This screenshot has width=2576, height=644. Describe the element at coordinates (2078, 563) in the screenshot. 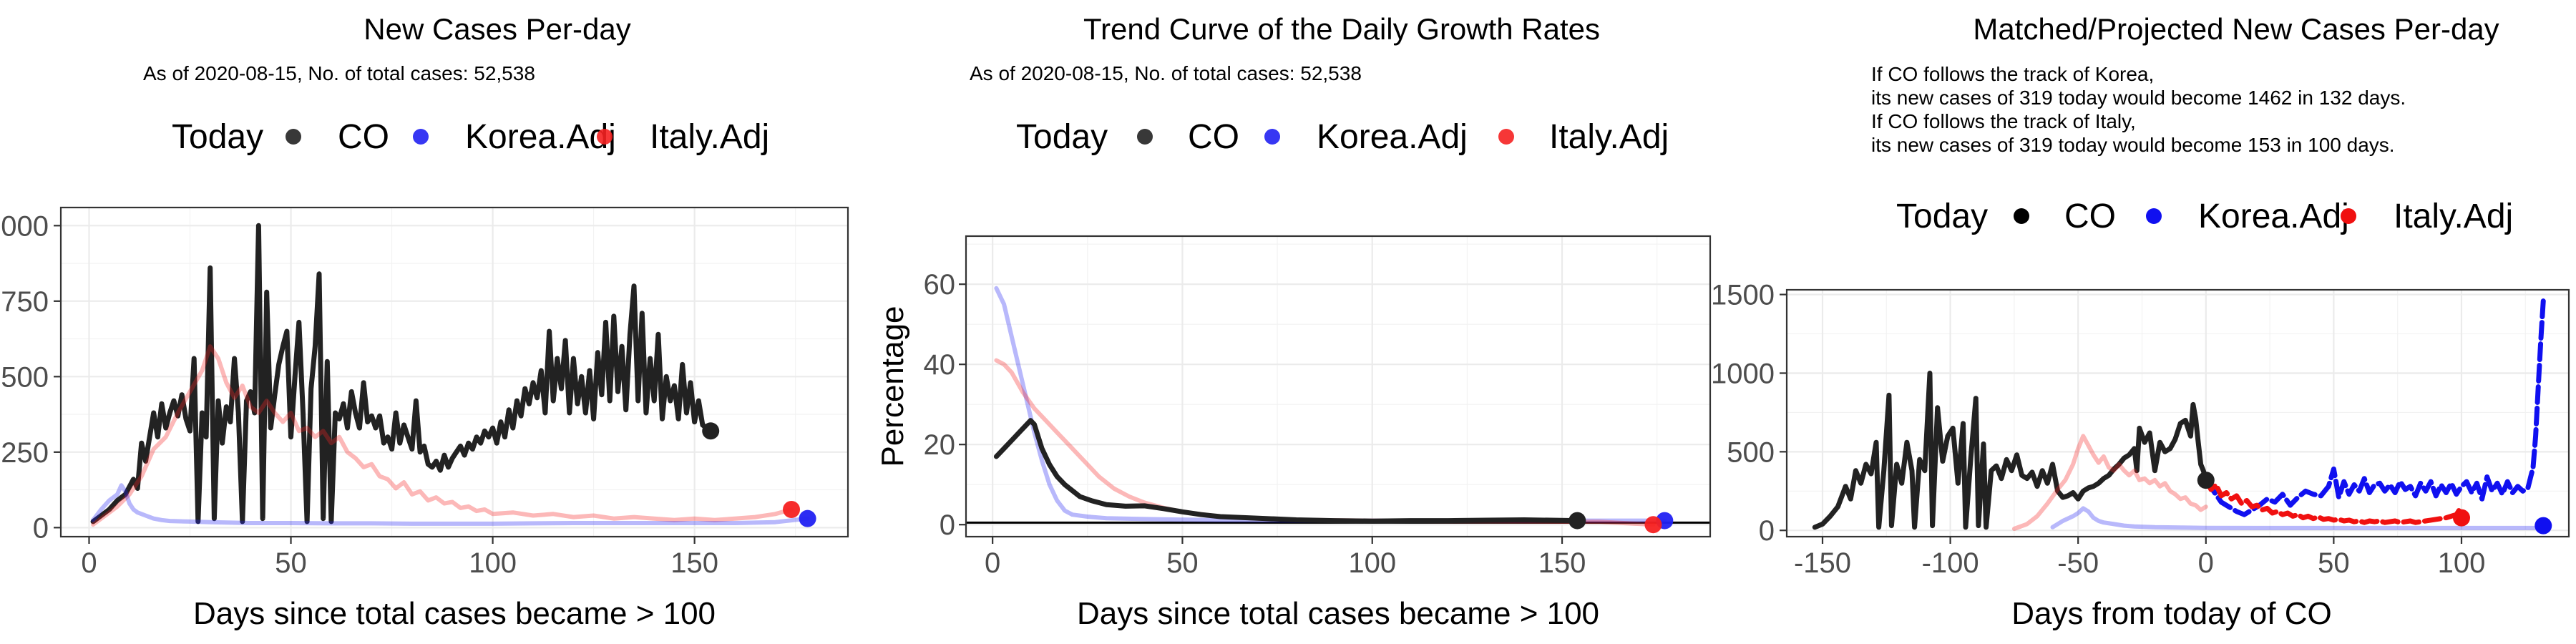

I see `x-tick-label: -50` at that location.